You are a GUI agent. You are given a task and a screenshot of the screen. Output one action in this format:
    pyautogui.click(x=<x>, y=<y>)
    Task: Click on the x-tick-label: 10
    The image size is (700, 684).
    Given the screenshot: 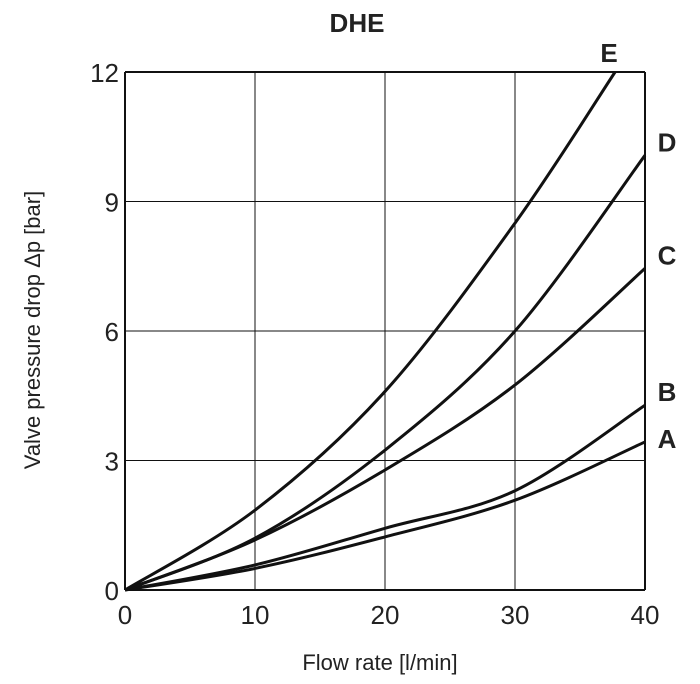 What is the action you would take?
    pyautogui.click(x=255, y=615)
    